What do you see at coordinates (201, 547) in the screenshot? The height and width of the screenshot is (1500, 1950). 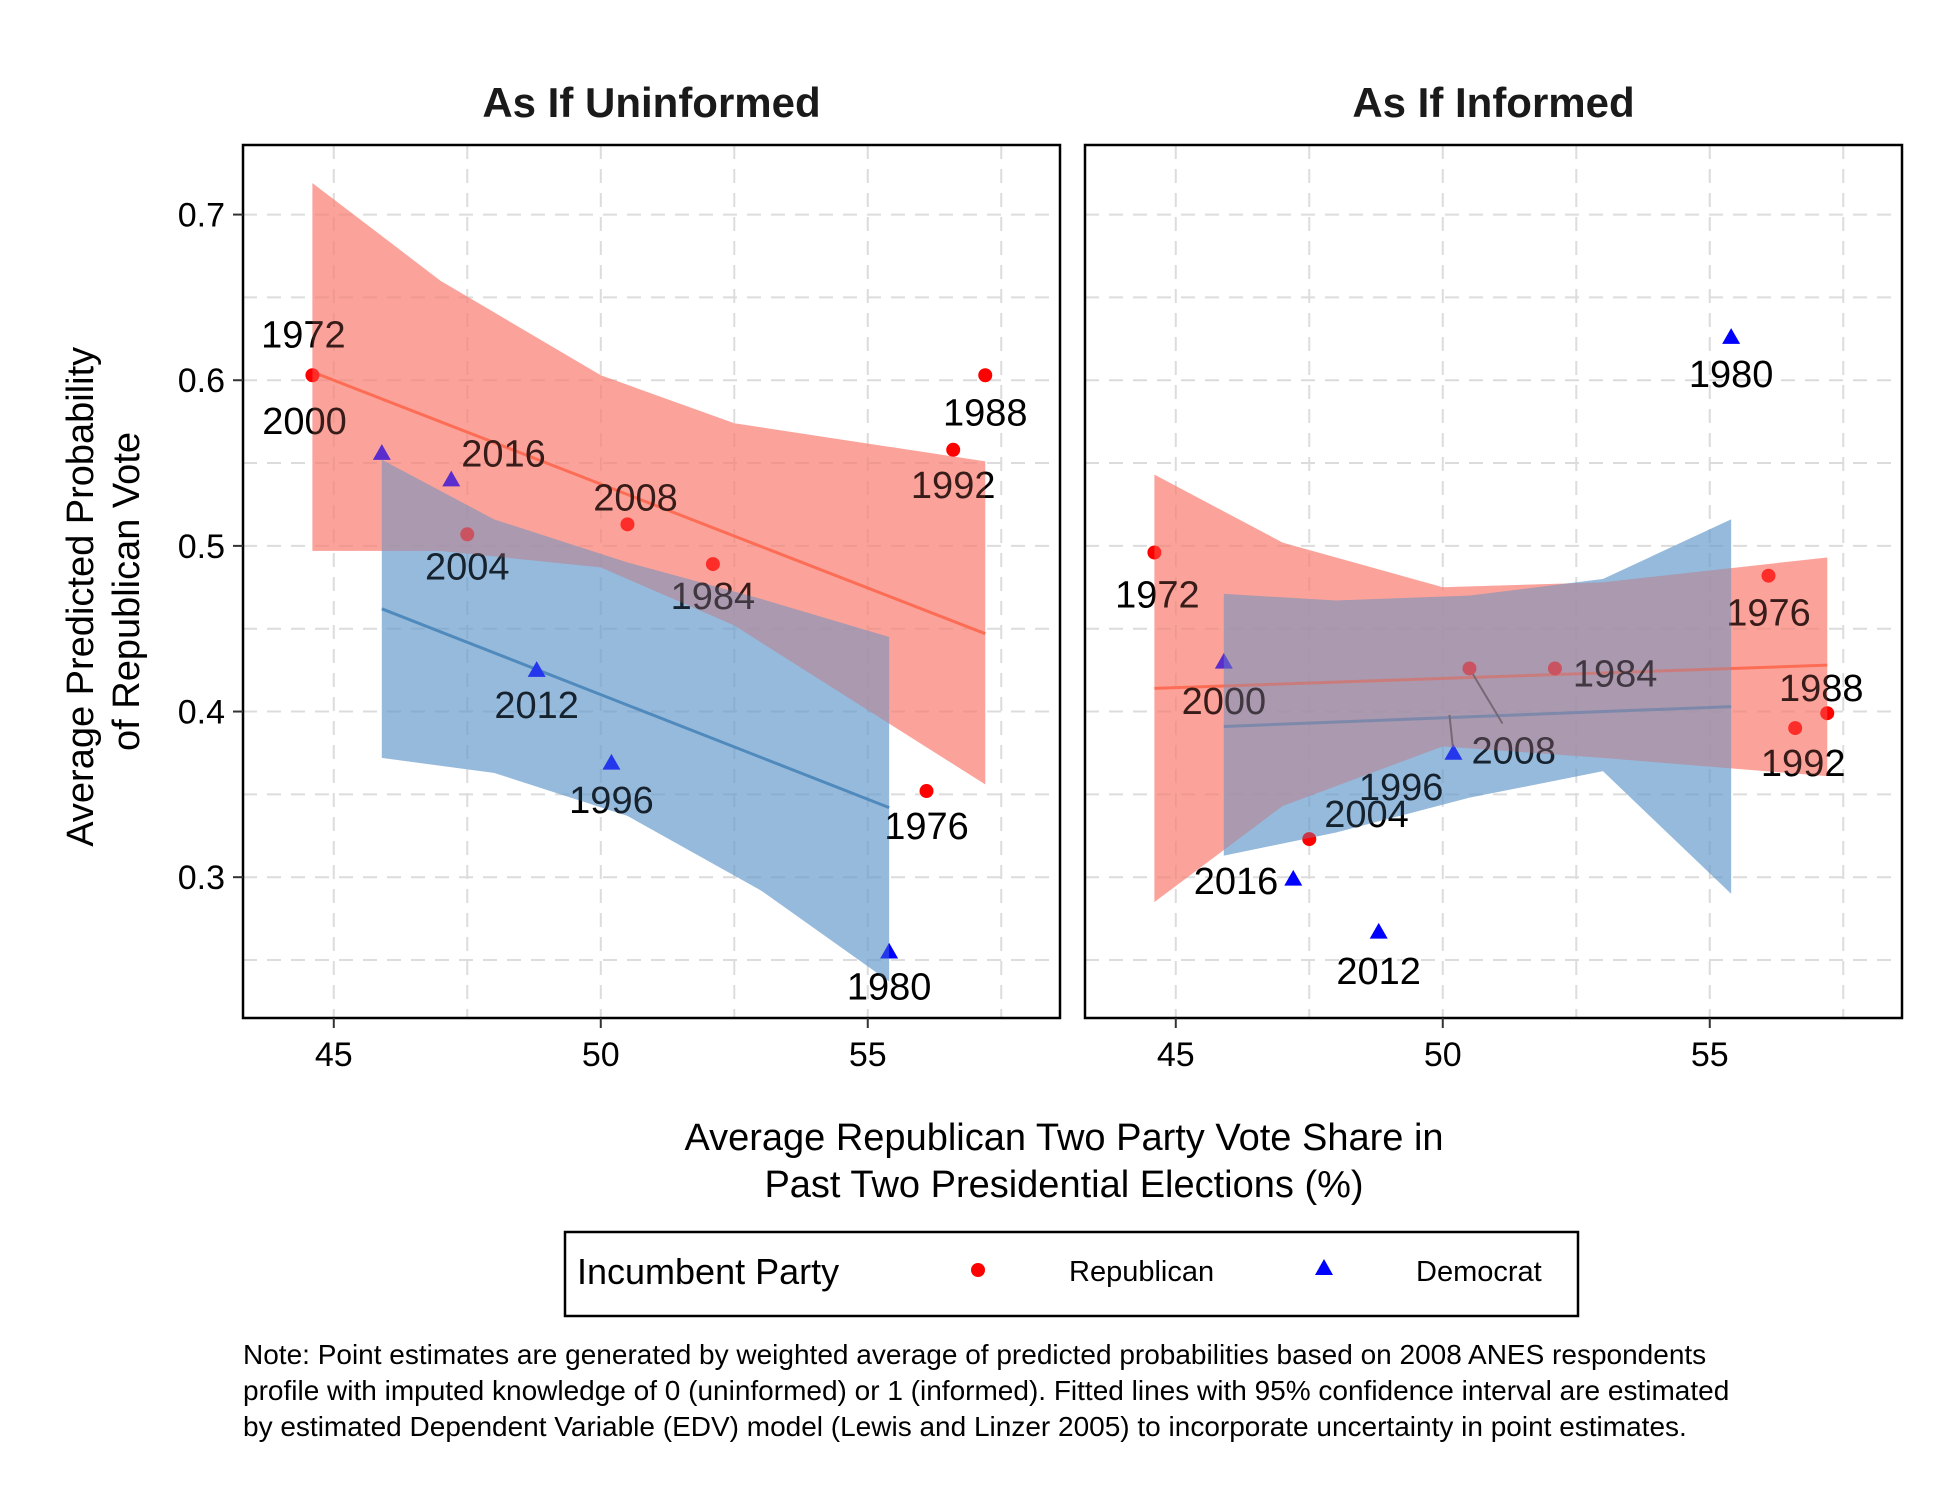 I see `y-tick-label: 0.5` at bounding box center [201, 547].